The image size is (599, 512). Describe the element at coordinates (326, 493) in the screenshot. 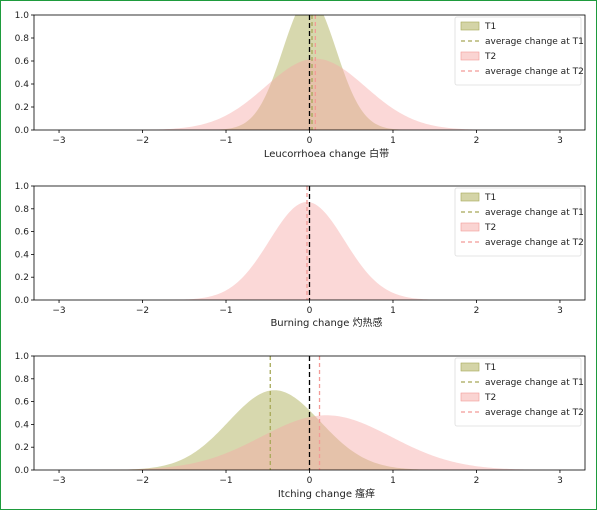

I see `x-axis-label: Itching change 瘙痒` at that location.